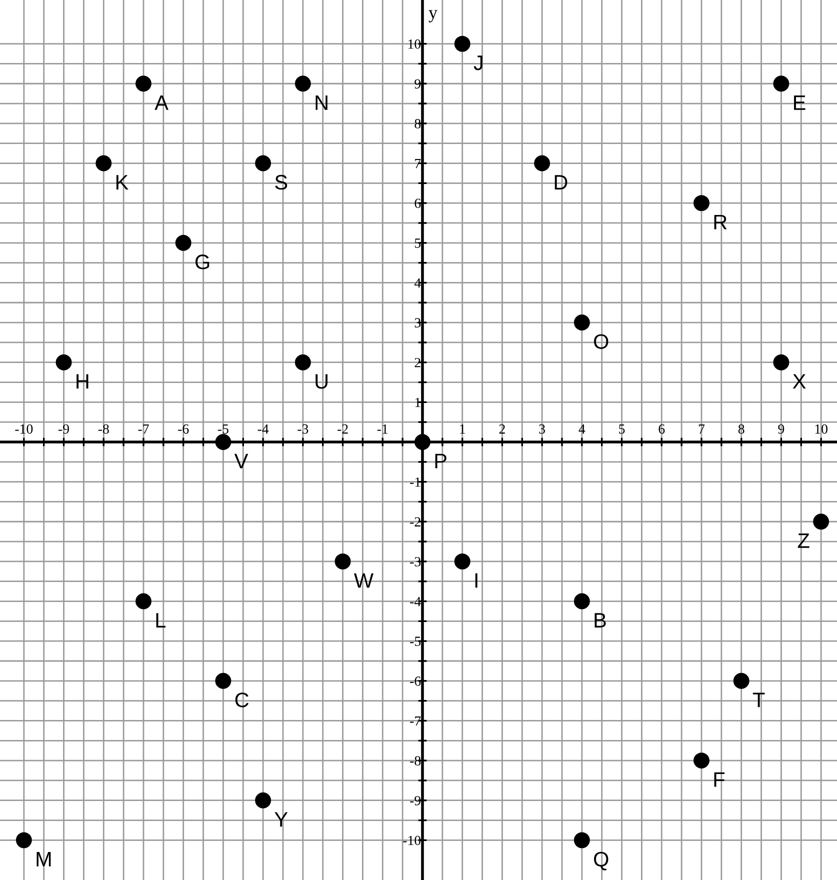 The image size is (837, 880). What do you see at coordinates (719, 779) in the screenshot?
I see `annotation: F` at bounding box center [719, 779].